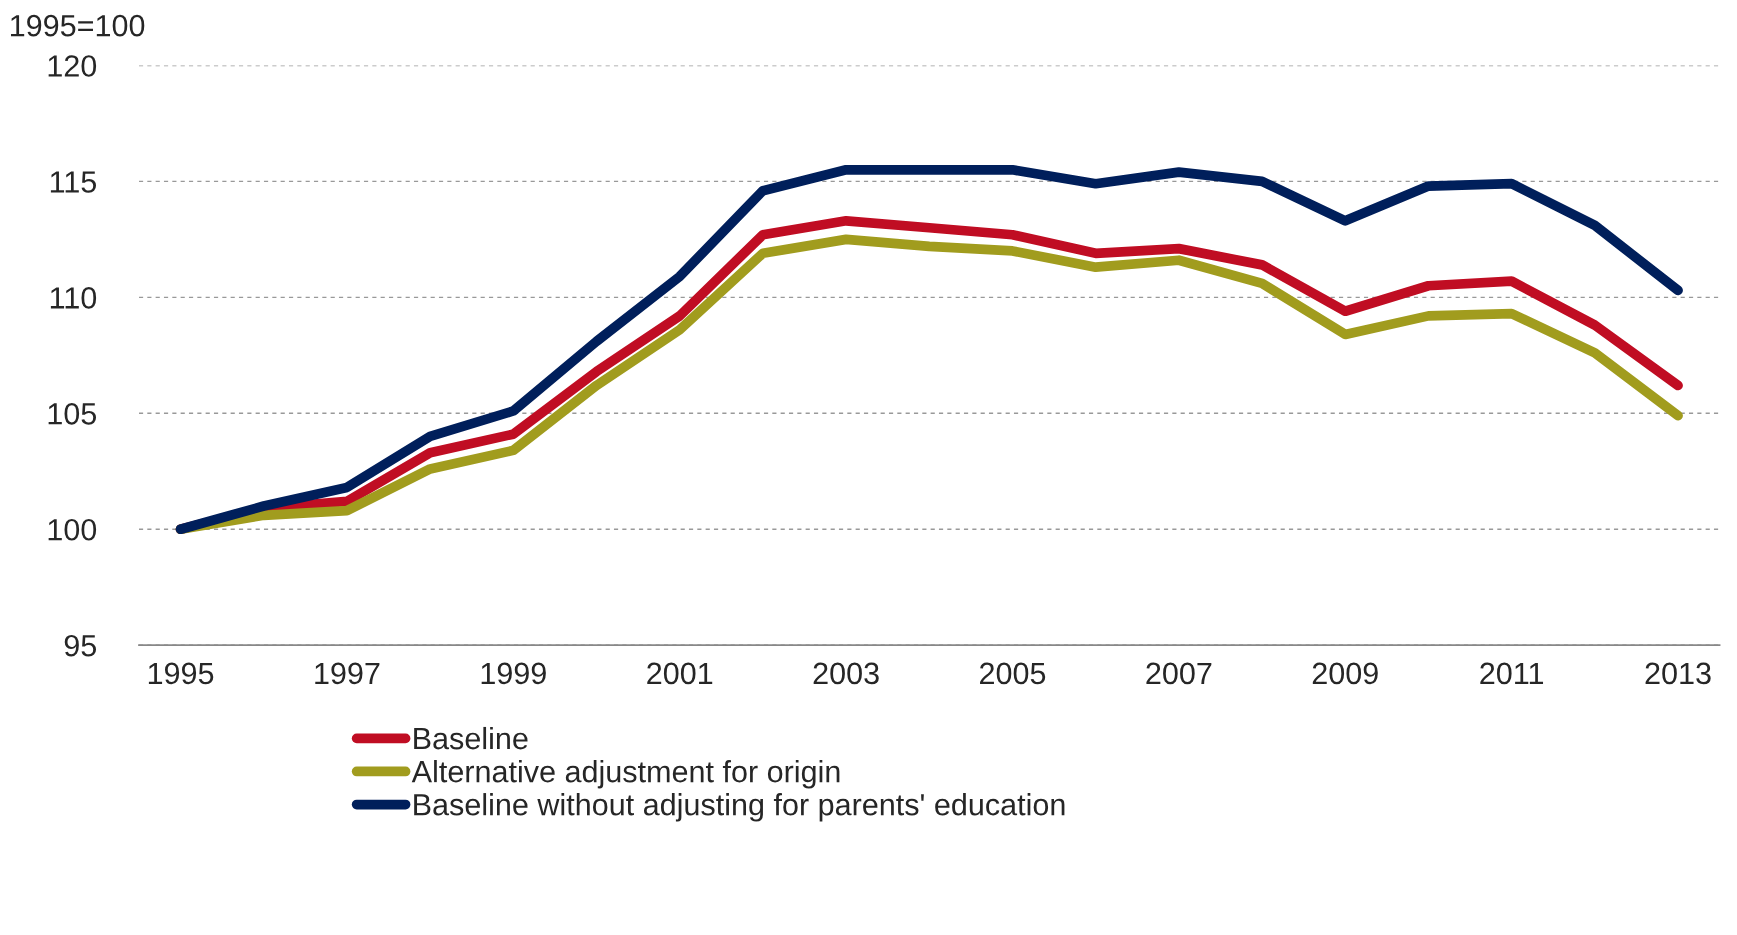  Describe the element at coordinates (1179, 673) in the screenshot. I see `x-tick-label: 2007` at that location.